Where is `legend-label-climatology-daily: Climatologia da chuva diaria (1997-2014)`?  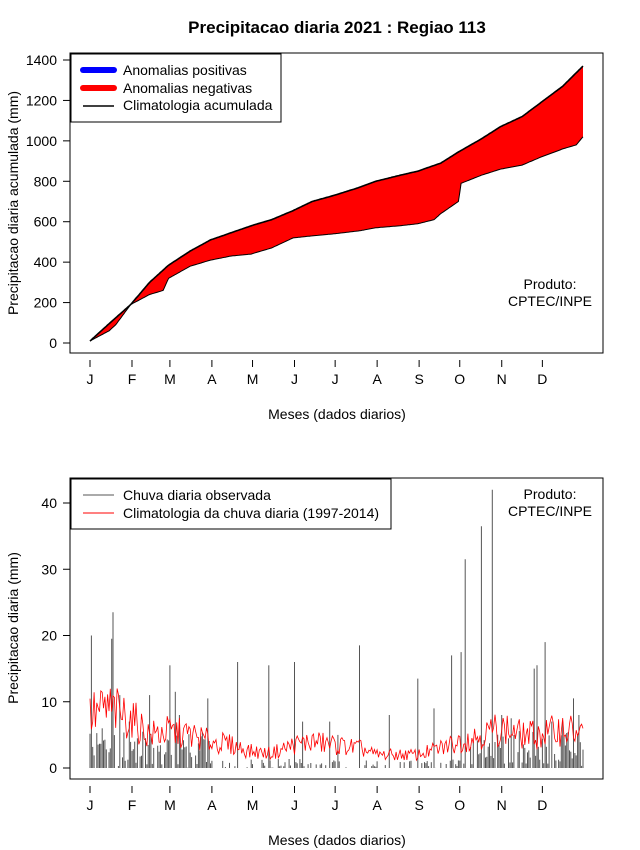
legend-label-climatology-daily: Climatologia da chuva diaria (1997-2014) is located at coordinates (251, 513).